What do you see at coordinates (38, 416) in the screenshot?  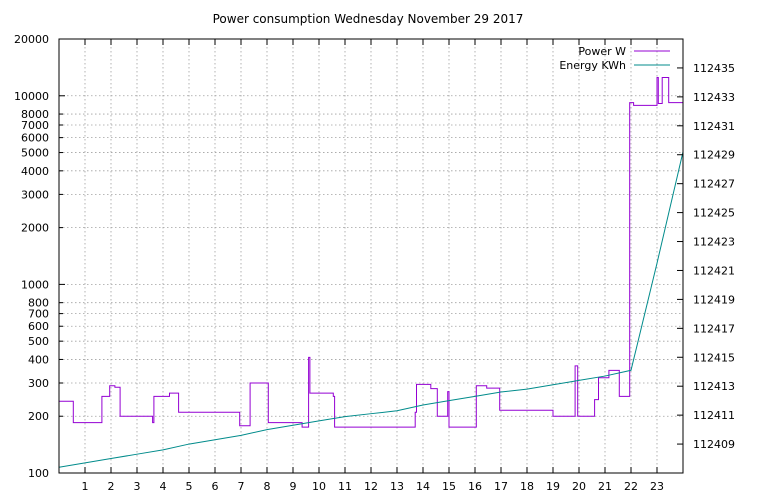 I see `y-left-tick-label: 200` at bounding box center [38, 416].